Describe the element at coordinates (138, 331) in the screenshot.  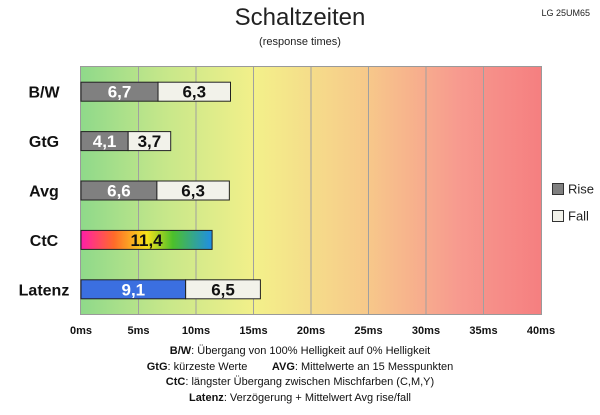
I see `x-tick-label: 5ms` at that location.